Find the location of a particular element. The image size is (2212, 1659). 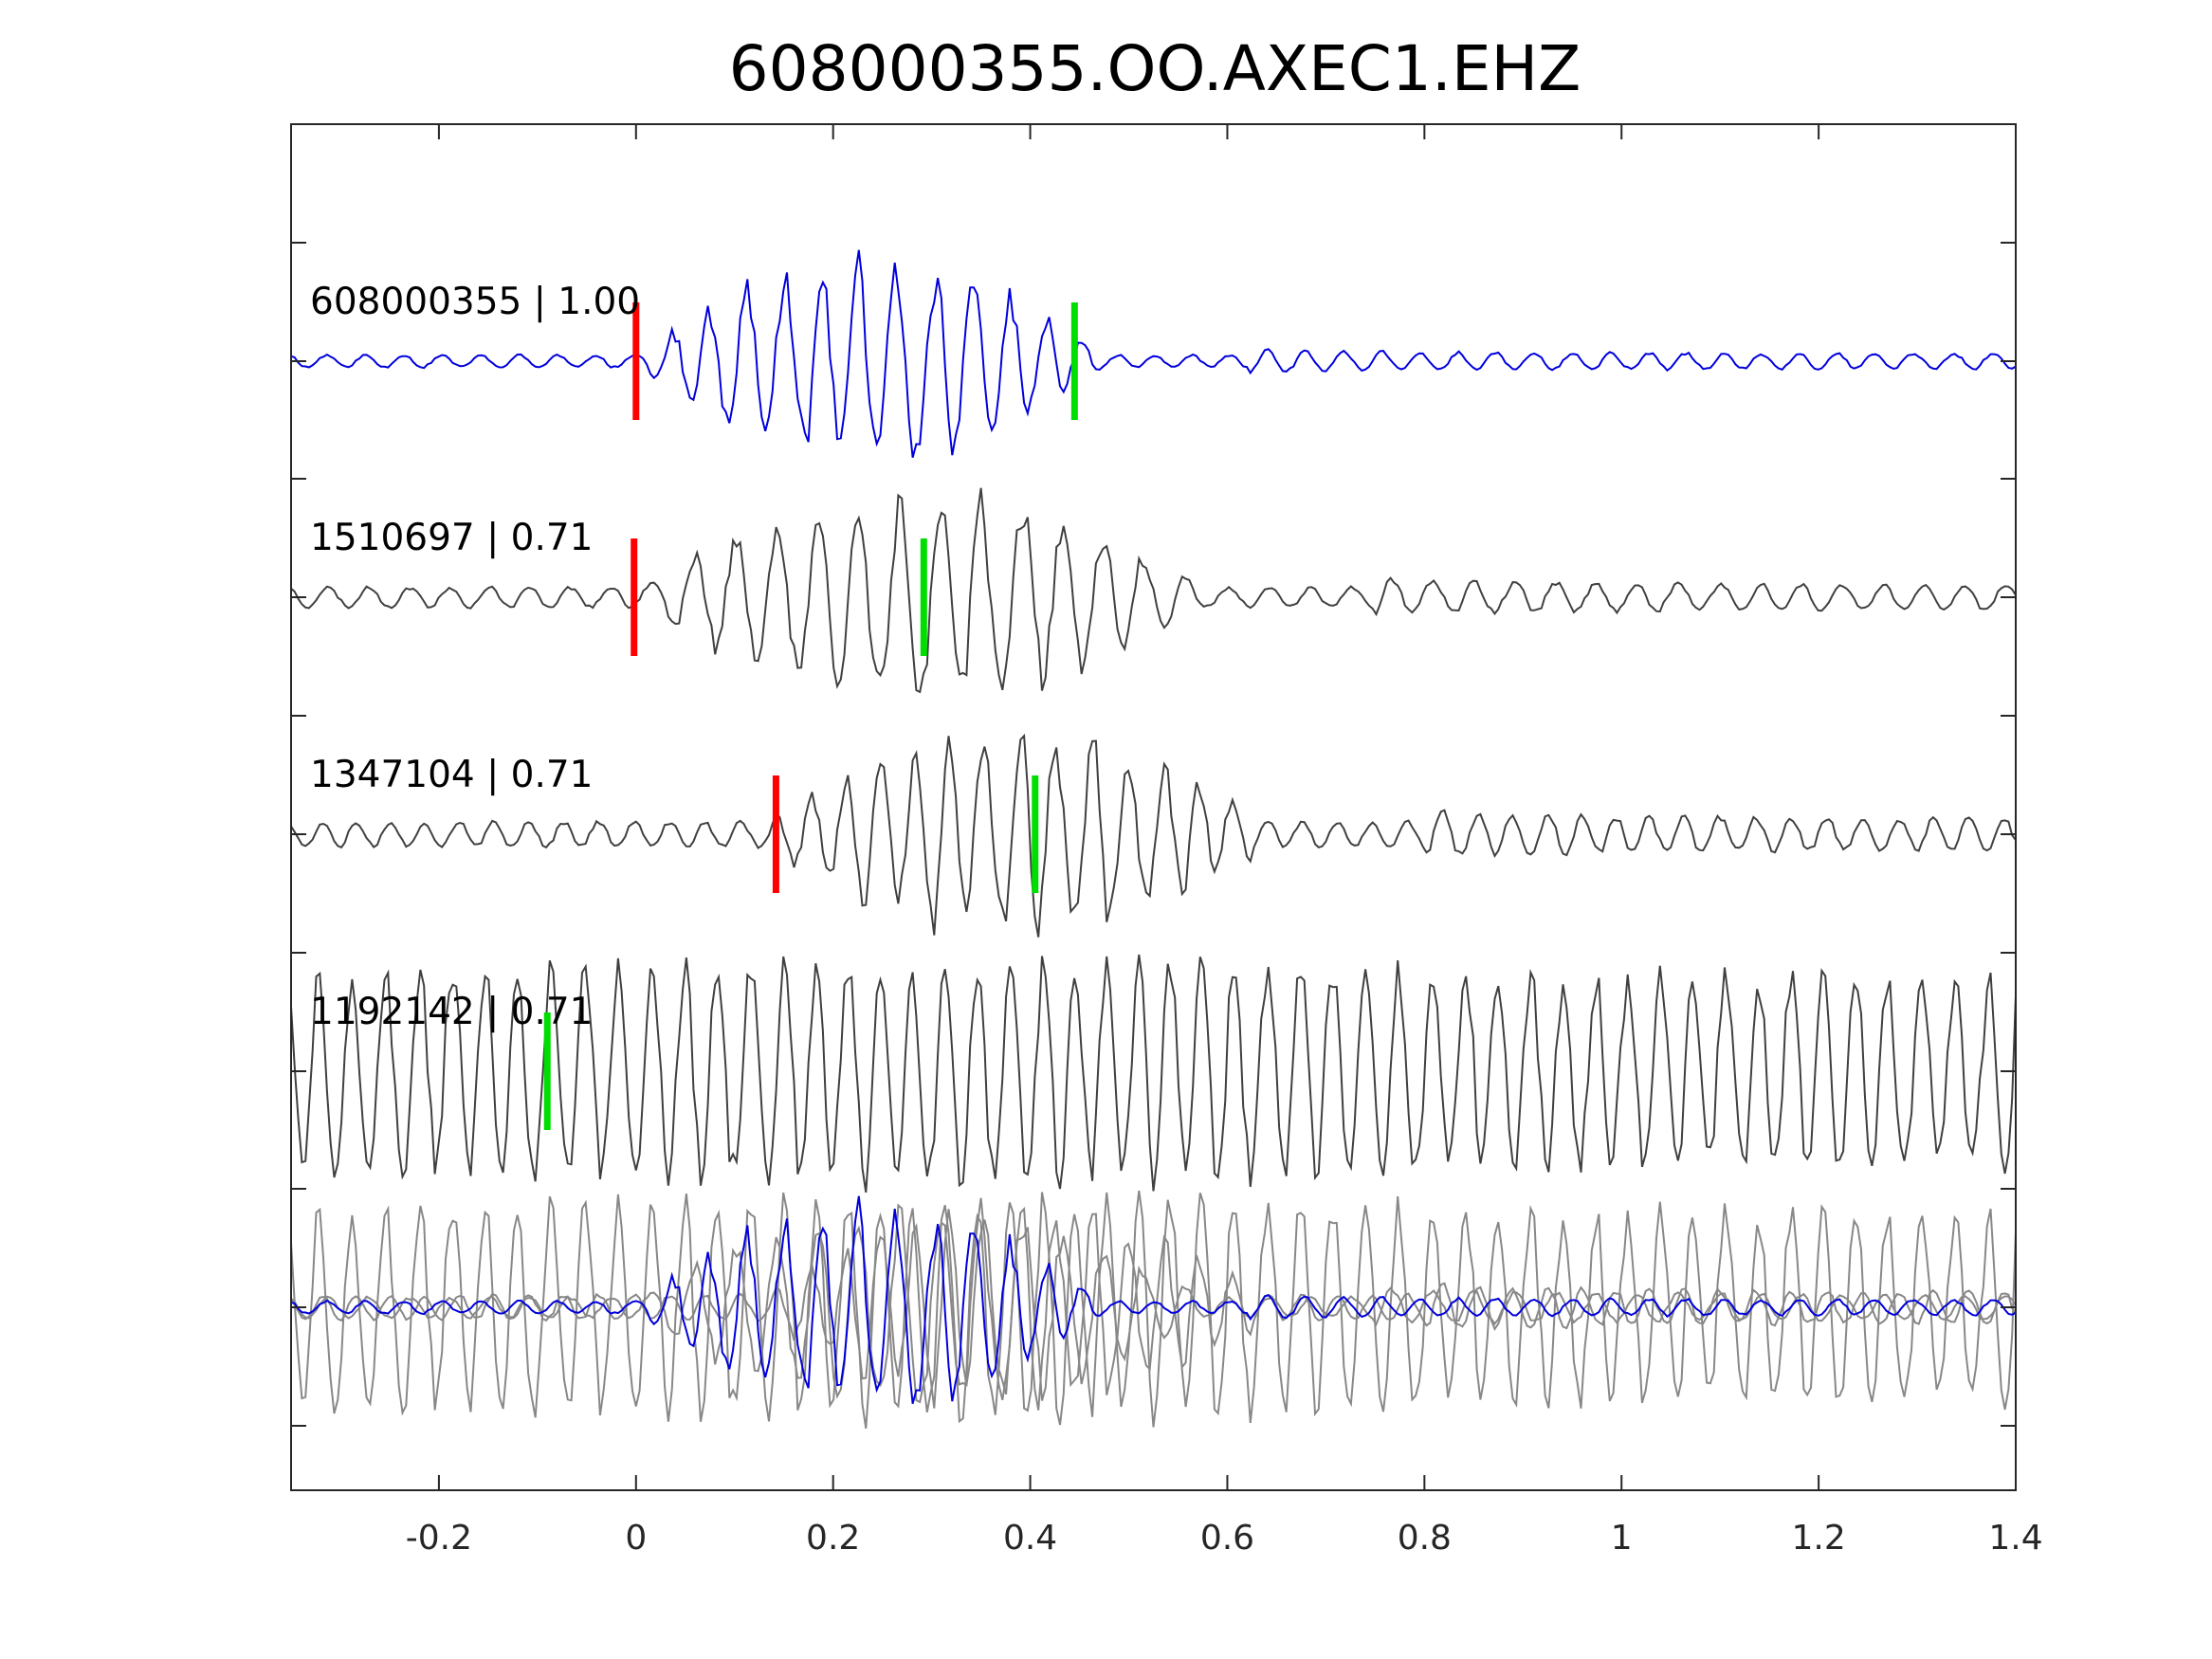

x-tick-label: 1.2 is located at coordinates (1818, 1538).